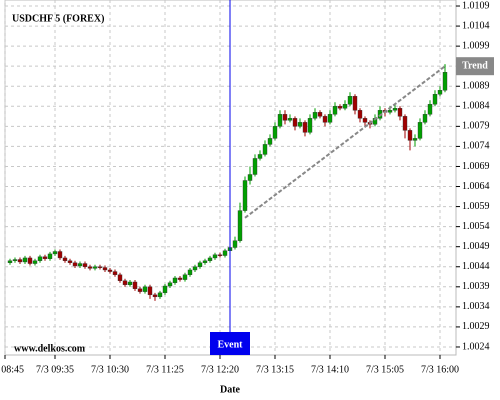  What do you see at coordinates (476, 326) in the screenshot?
I see `y-tick-label: 1.0029` at bounding box center [476, 326].